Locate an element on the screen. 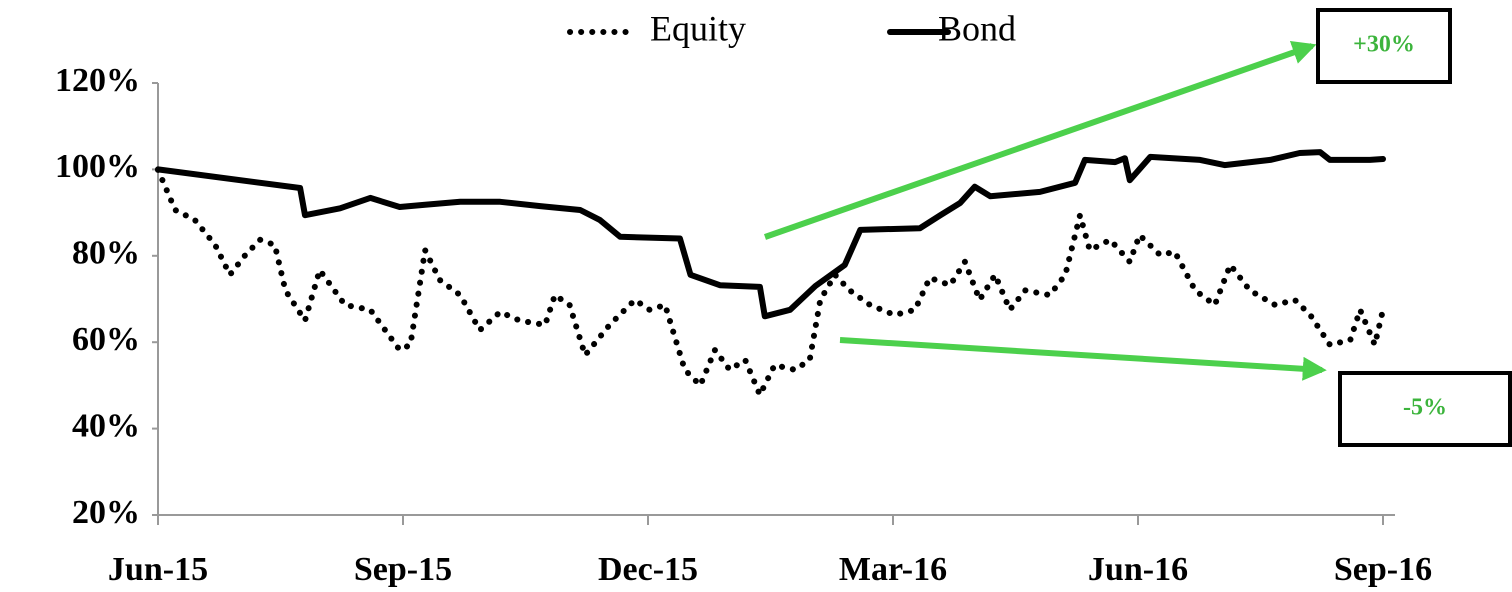 The image size is (1512, 592). legend-label: Bond is located at coordinates (977, 28).